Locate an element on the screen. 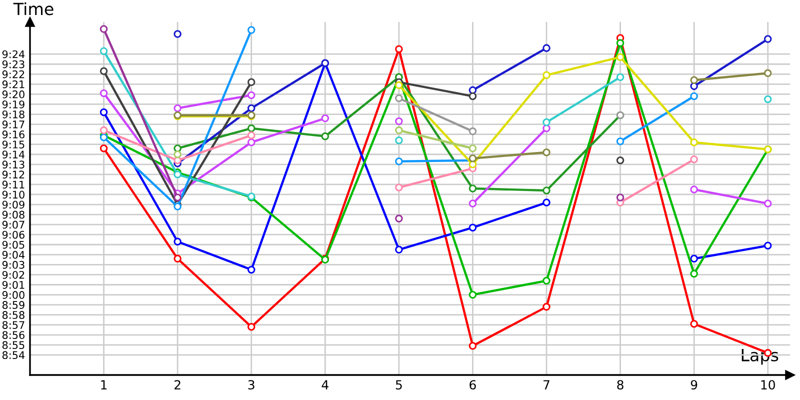 The height and width of the screenshot is (400, 800). y-tick-label: 9:02 is located at coordinates (13, 274).